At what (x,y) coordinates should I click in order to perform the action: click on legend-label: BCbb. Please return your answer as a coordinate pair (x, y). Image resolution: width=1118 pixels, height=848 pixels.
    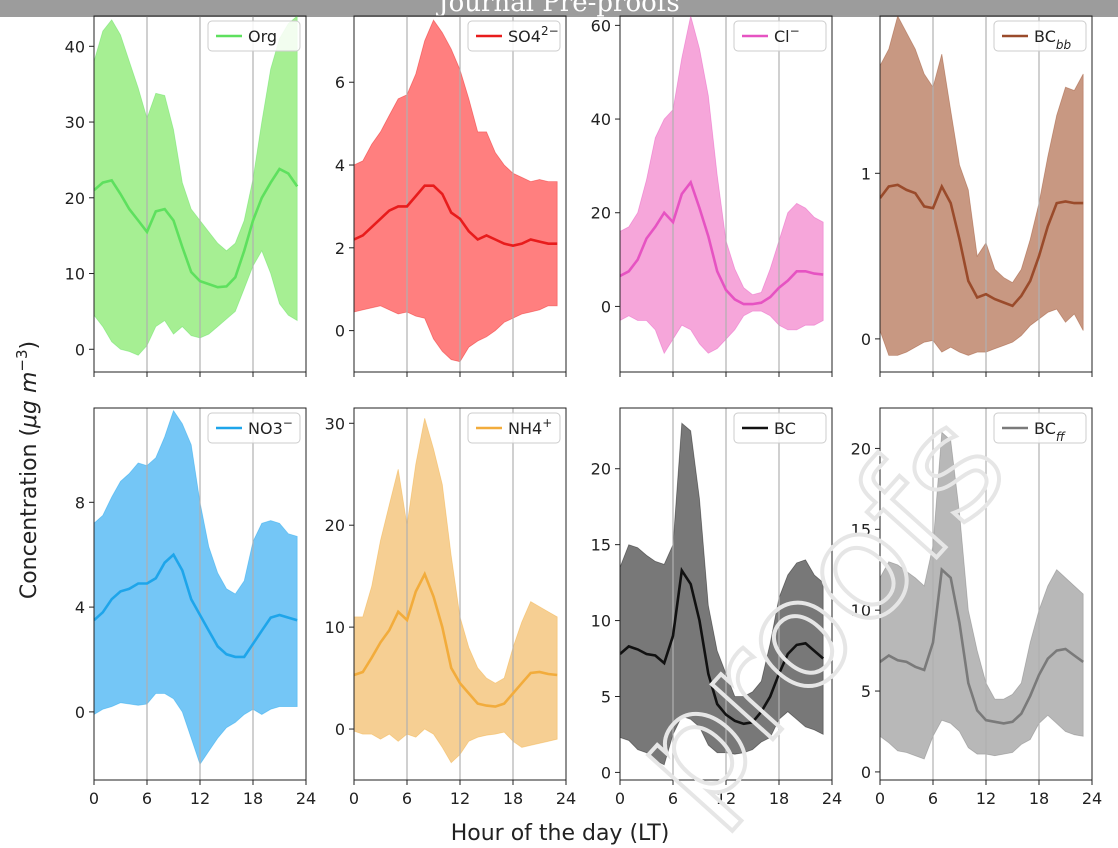
    Looking at the image, I should click on (1052, 39).